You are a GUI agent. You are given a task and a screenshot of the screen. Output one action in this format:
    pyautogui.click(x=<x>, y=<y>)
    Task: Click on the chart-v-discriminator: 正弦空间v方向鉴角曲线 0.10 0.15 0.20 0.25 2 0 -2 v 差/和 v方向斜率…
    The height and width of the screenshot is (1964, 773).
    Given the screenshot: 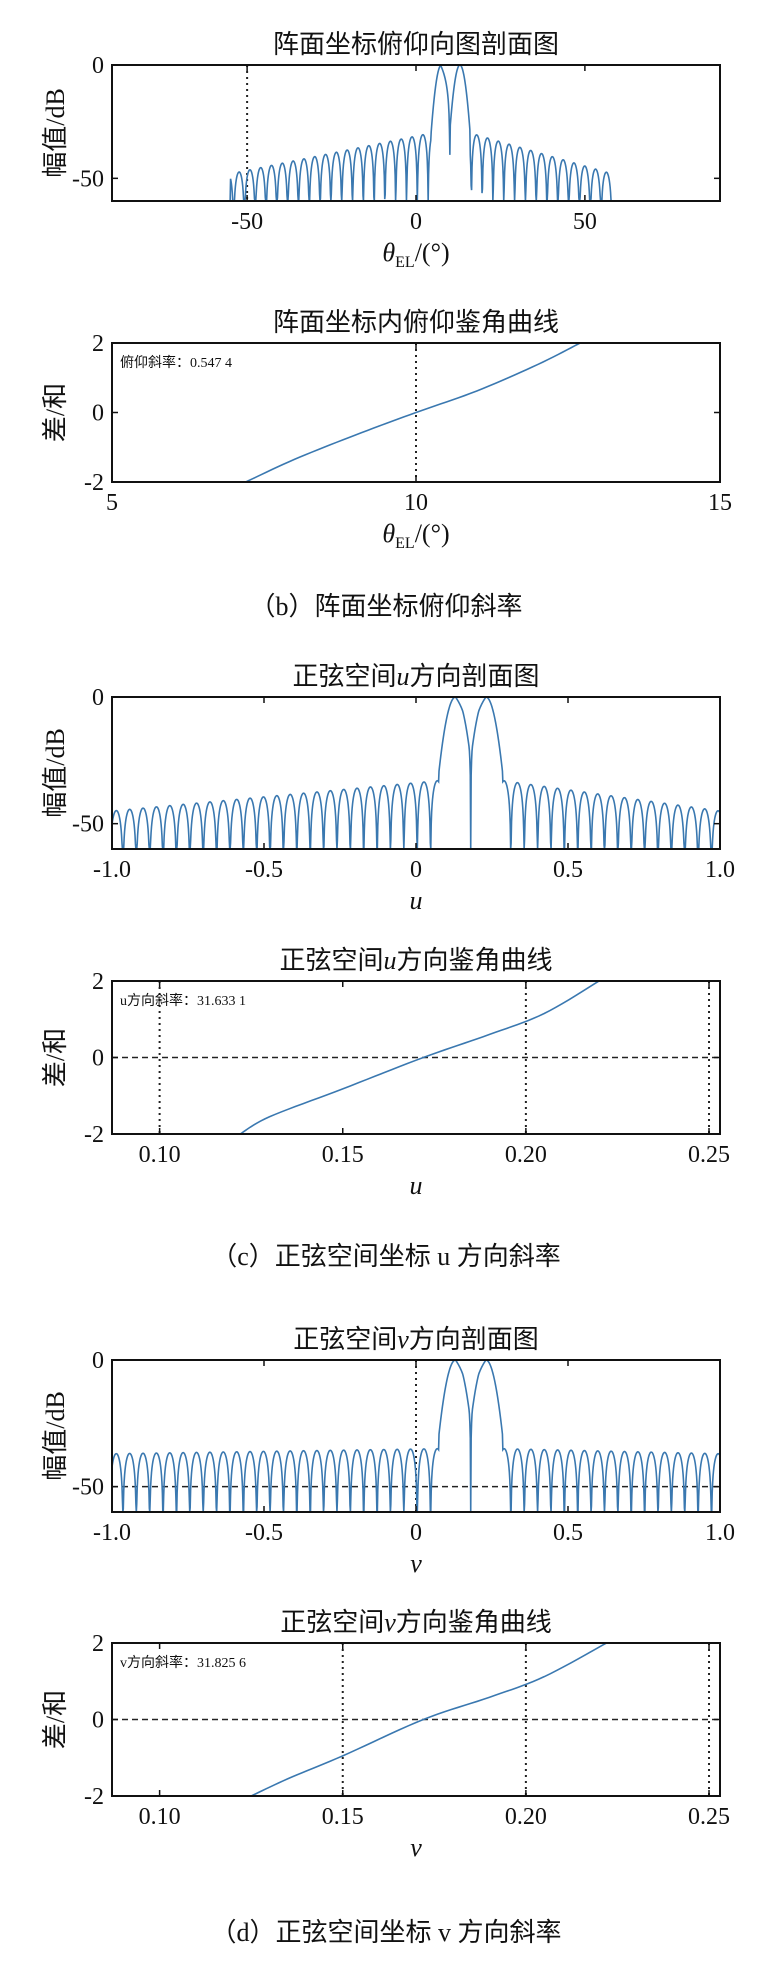 What is the action you would take?
    pyautogui.click(x=385, y=1735)
    